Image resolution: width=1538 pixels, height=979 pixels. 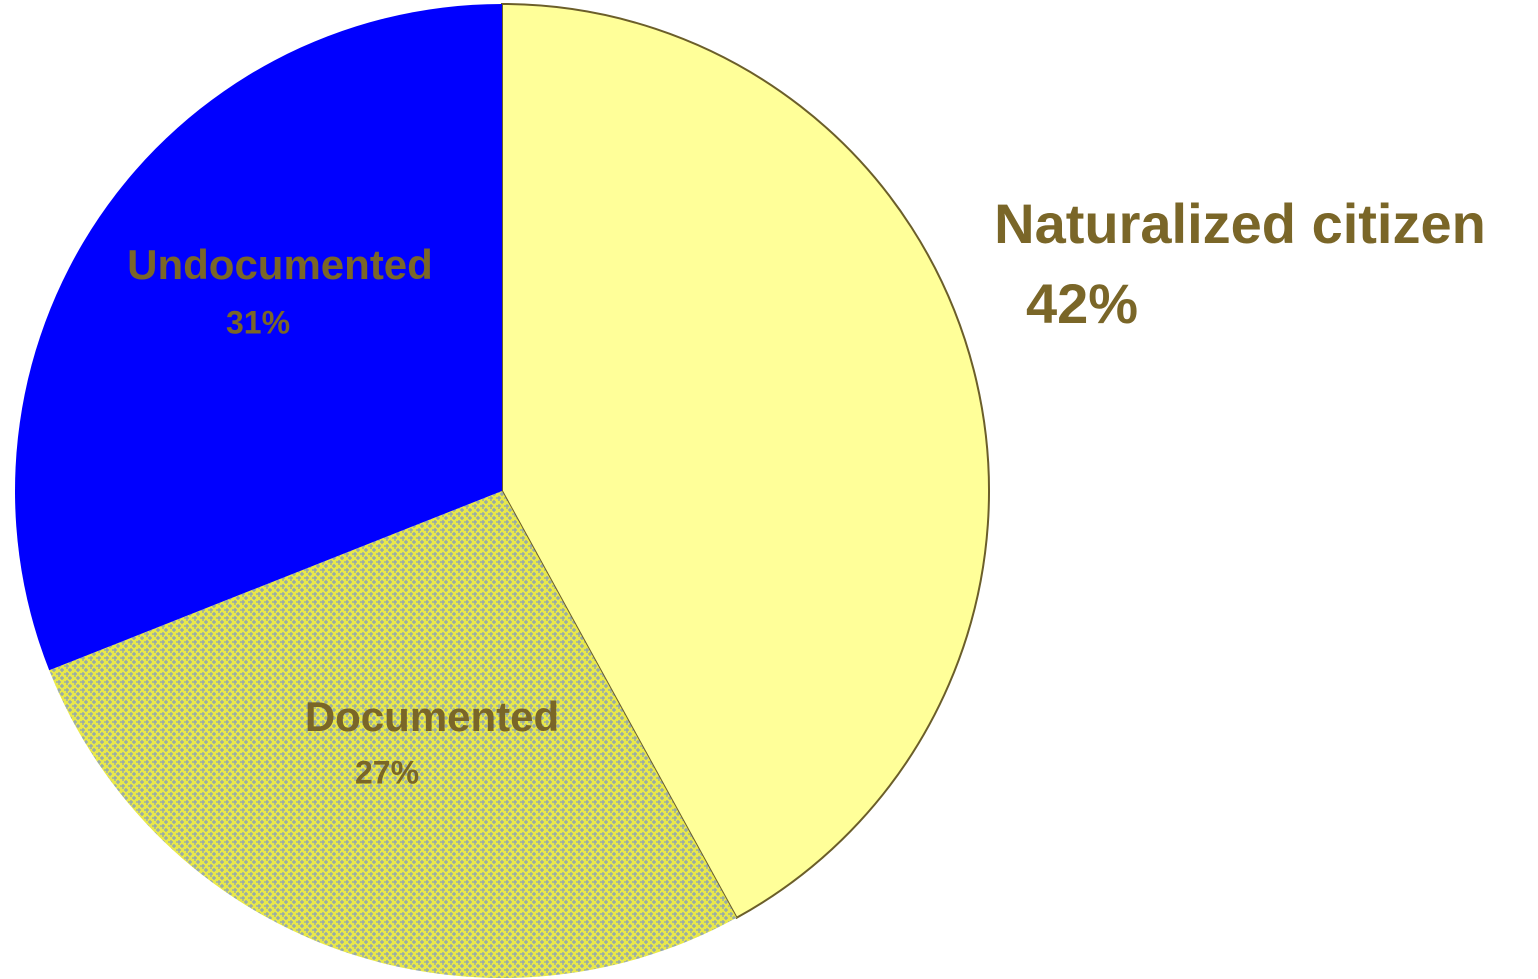 I want to click on value-label: 31%, so click(x=258, y=322).